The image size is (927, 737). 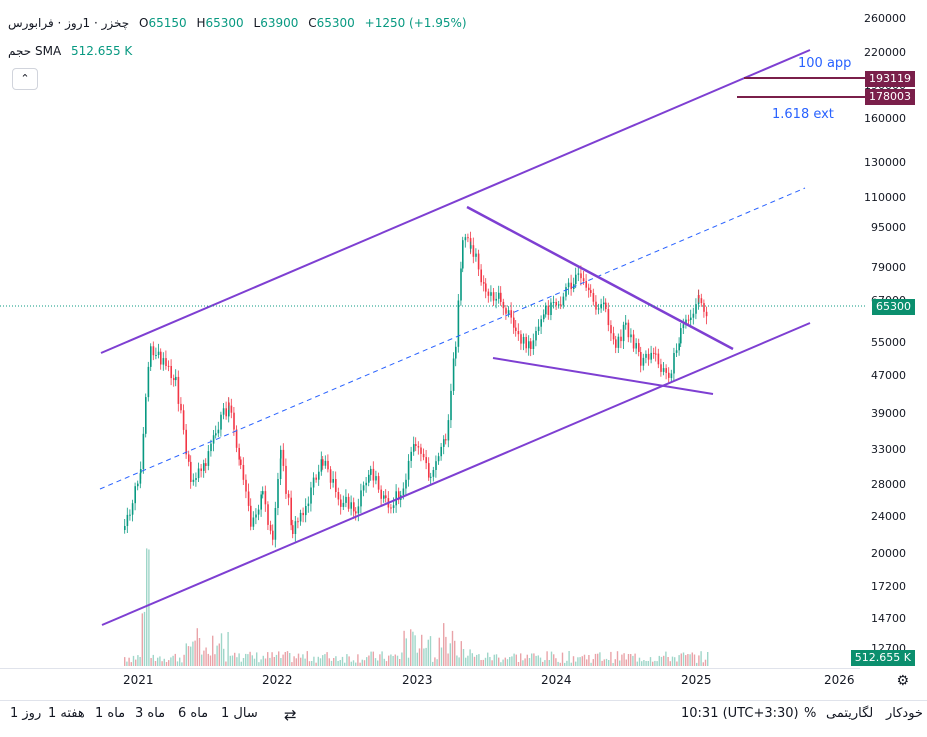 What do you see at coordinates (239, 713) in the screenshot?
I see `range-1y: 1 سال` at bounding box center [239, 713].